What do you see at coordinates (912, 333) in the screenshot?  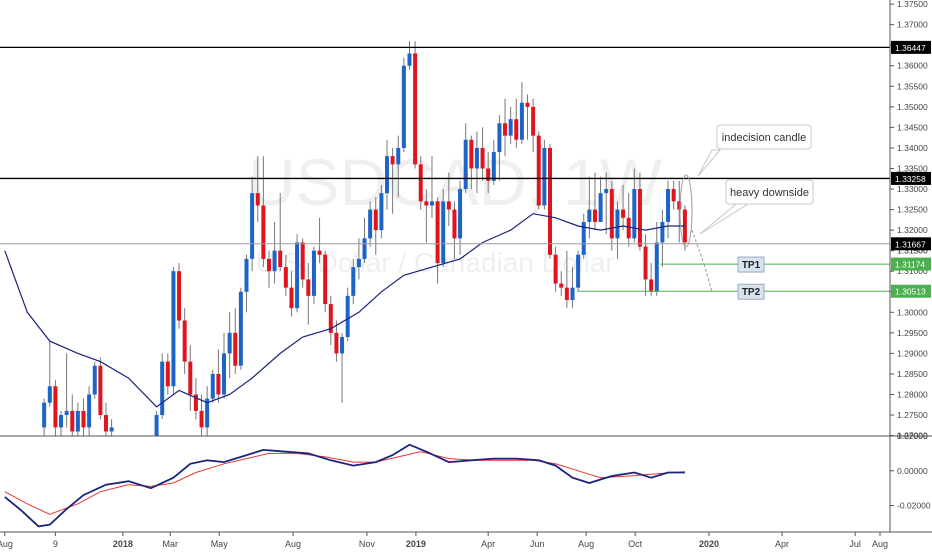 I see `price-tick-label: 1.29500` at bounding box center [912, 333].